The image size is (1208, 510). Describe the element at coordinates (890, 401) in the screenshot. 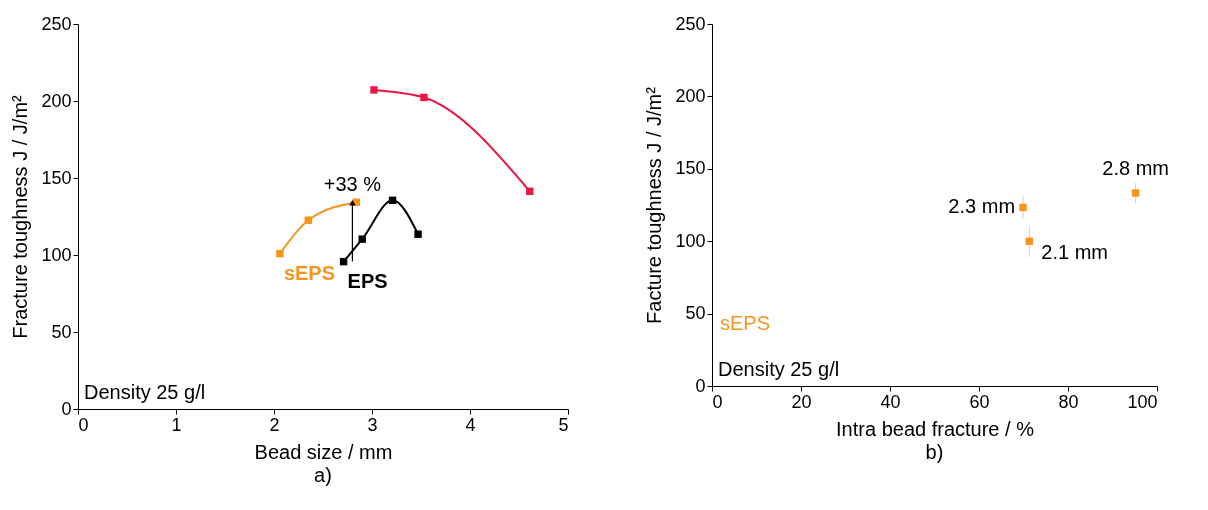

I see `x-tick-label: 40` at that location.